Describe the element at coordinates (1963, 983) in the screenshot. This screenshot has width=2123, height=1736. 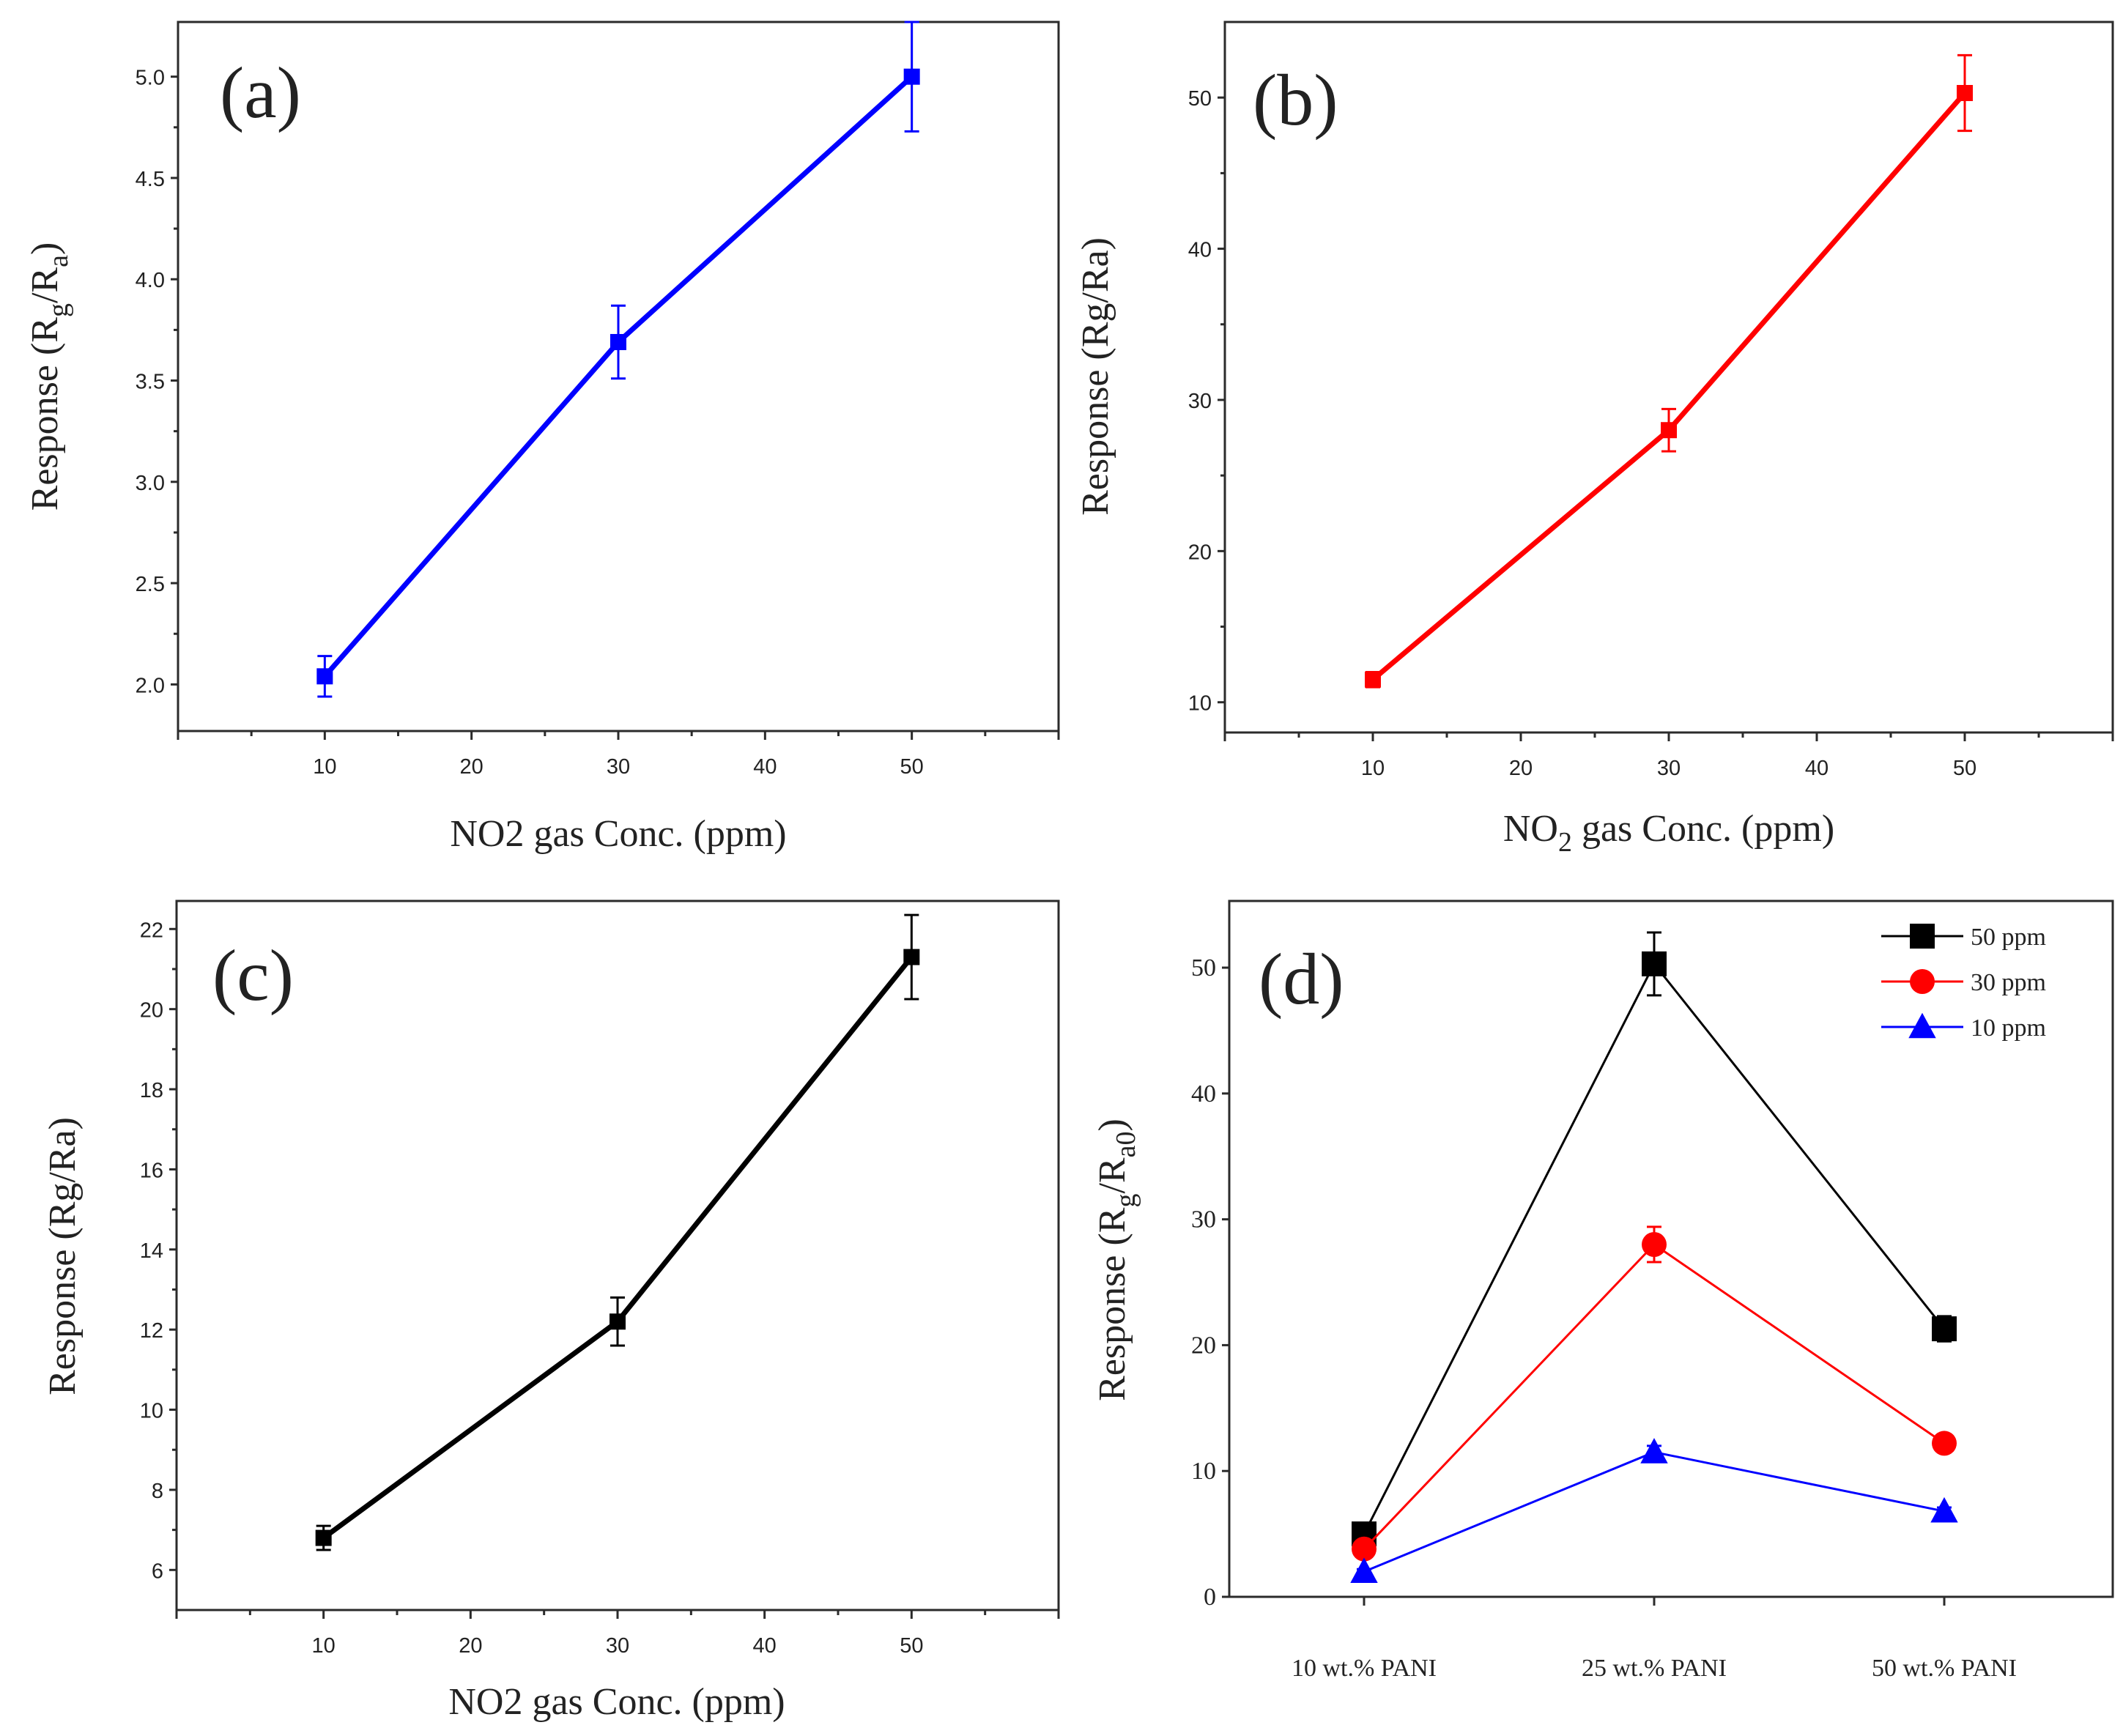
I see `panel-d-legend: 50 ppm 30 ppm 10 ppm` at that location.